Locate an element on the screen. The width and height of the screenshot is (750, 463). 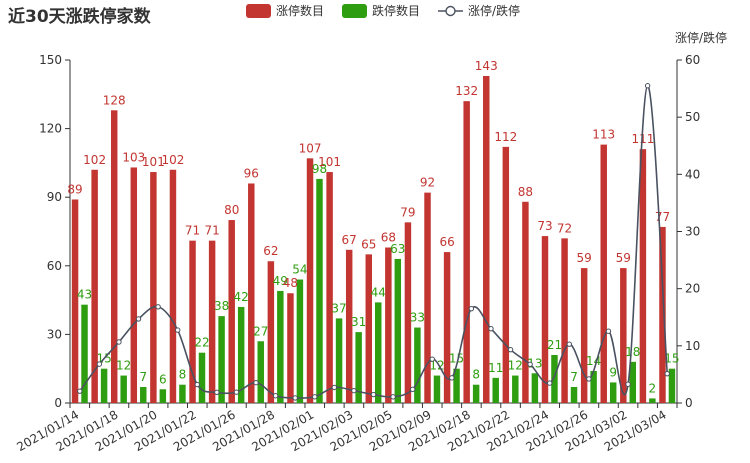
y-tick-label-right: 20 is located at coordinates (692, 289).